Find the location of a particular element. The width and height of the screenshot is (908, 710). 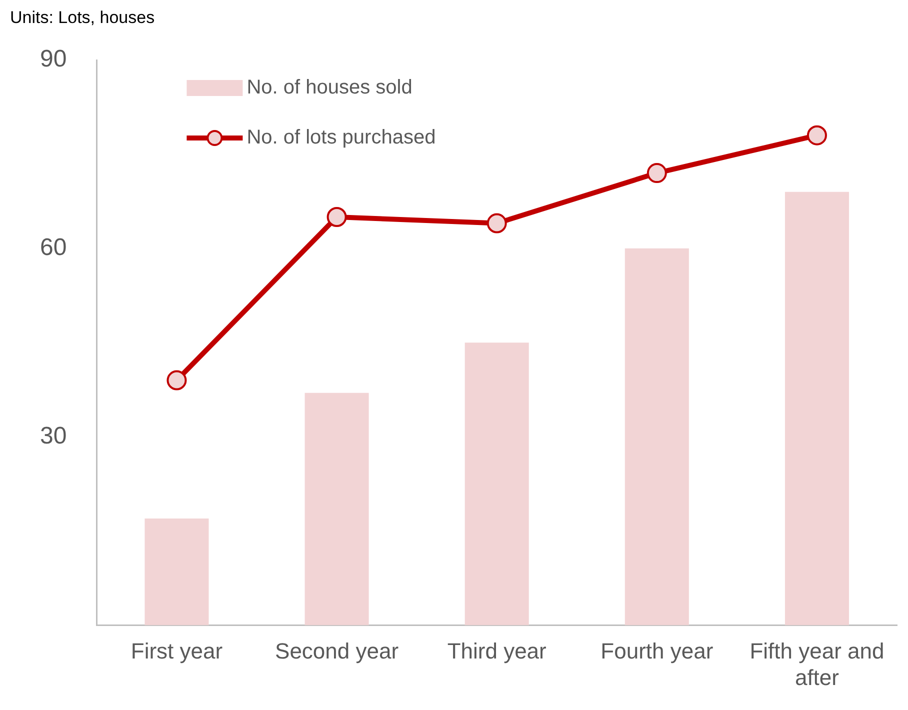

y-tick-label: 30 is located at coordinates (53, 436).